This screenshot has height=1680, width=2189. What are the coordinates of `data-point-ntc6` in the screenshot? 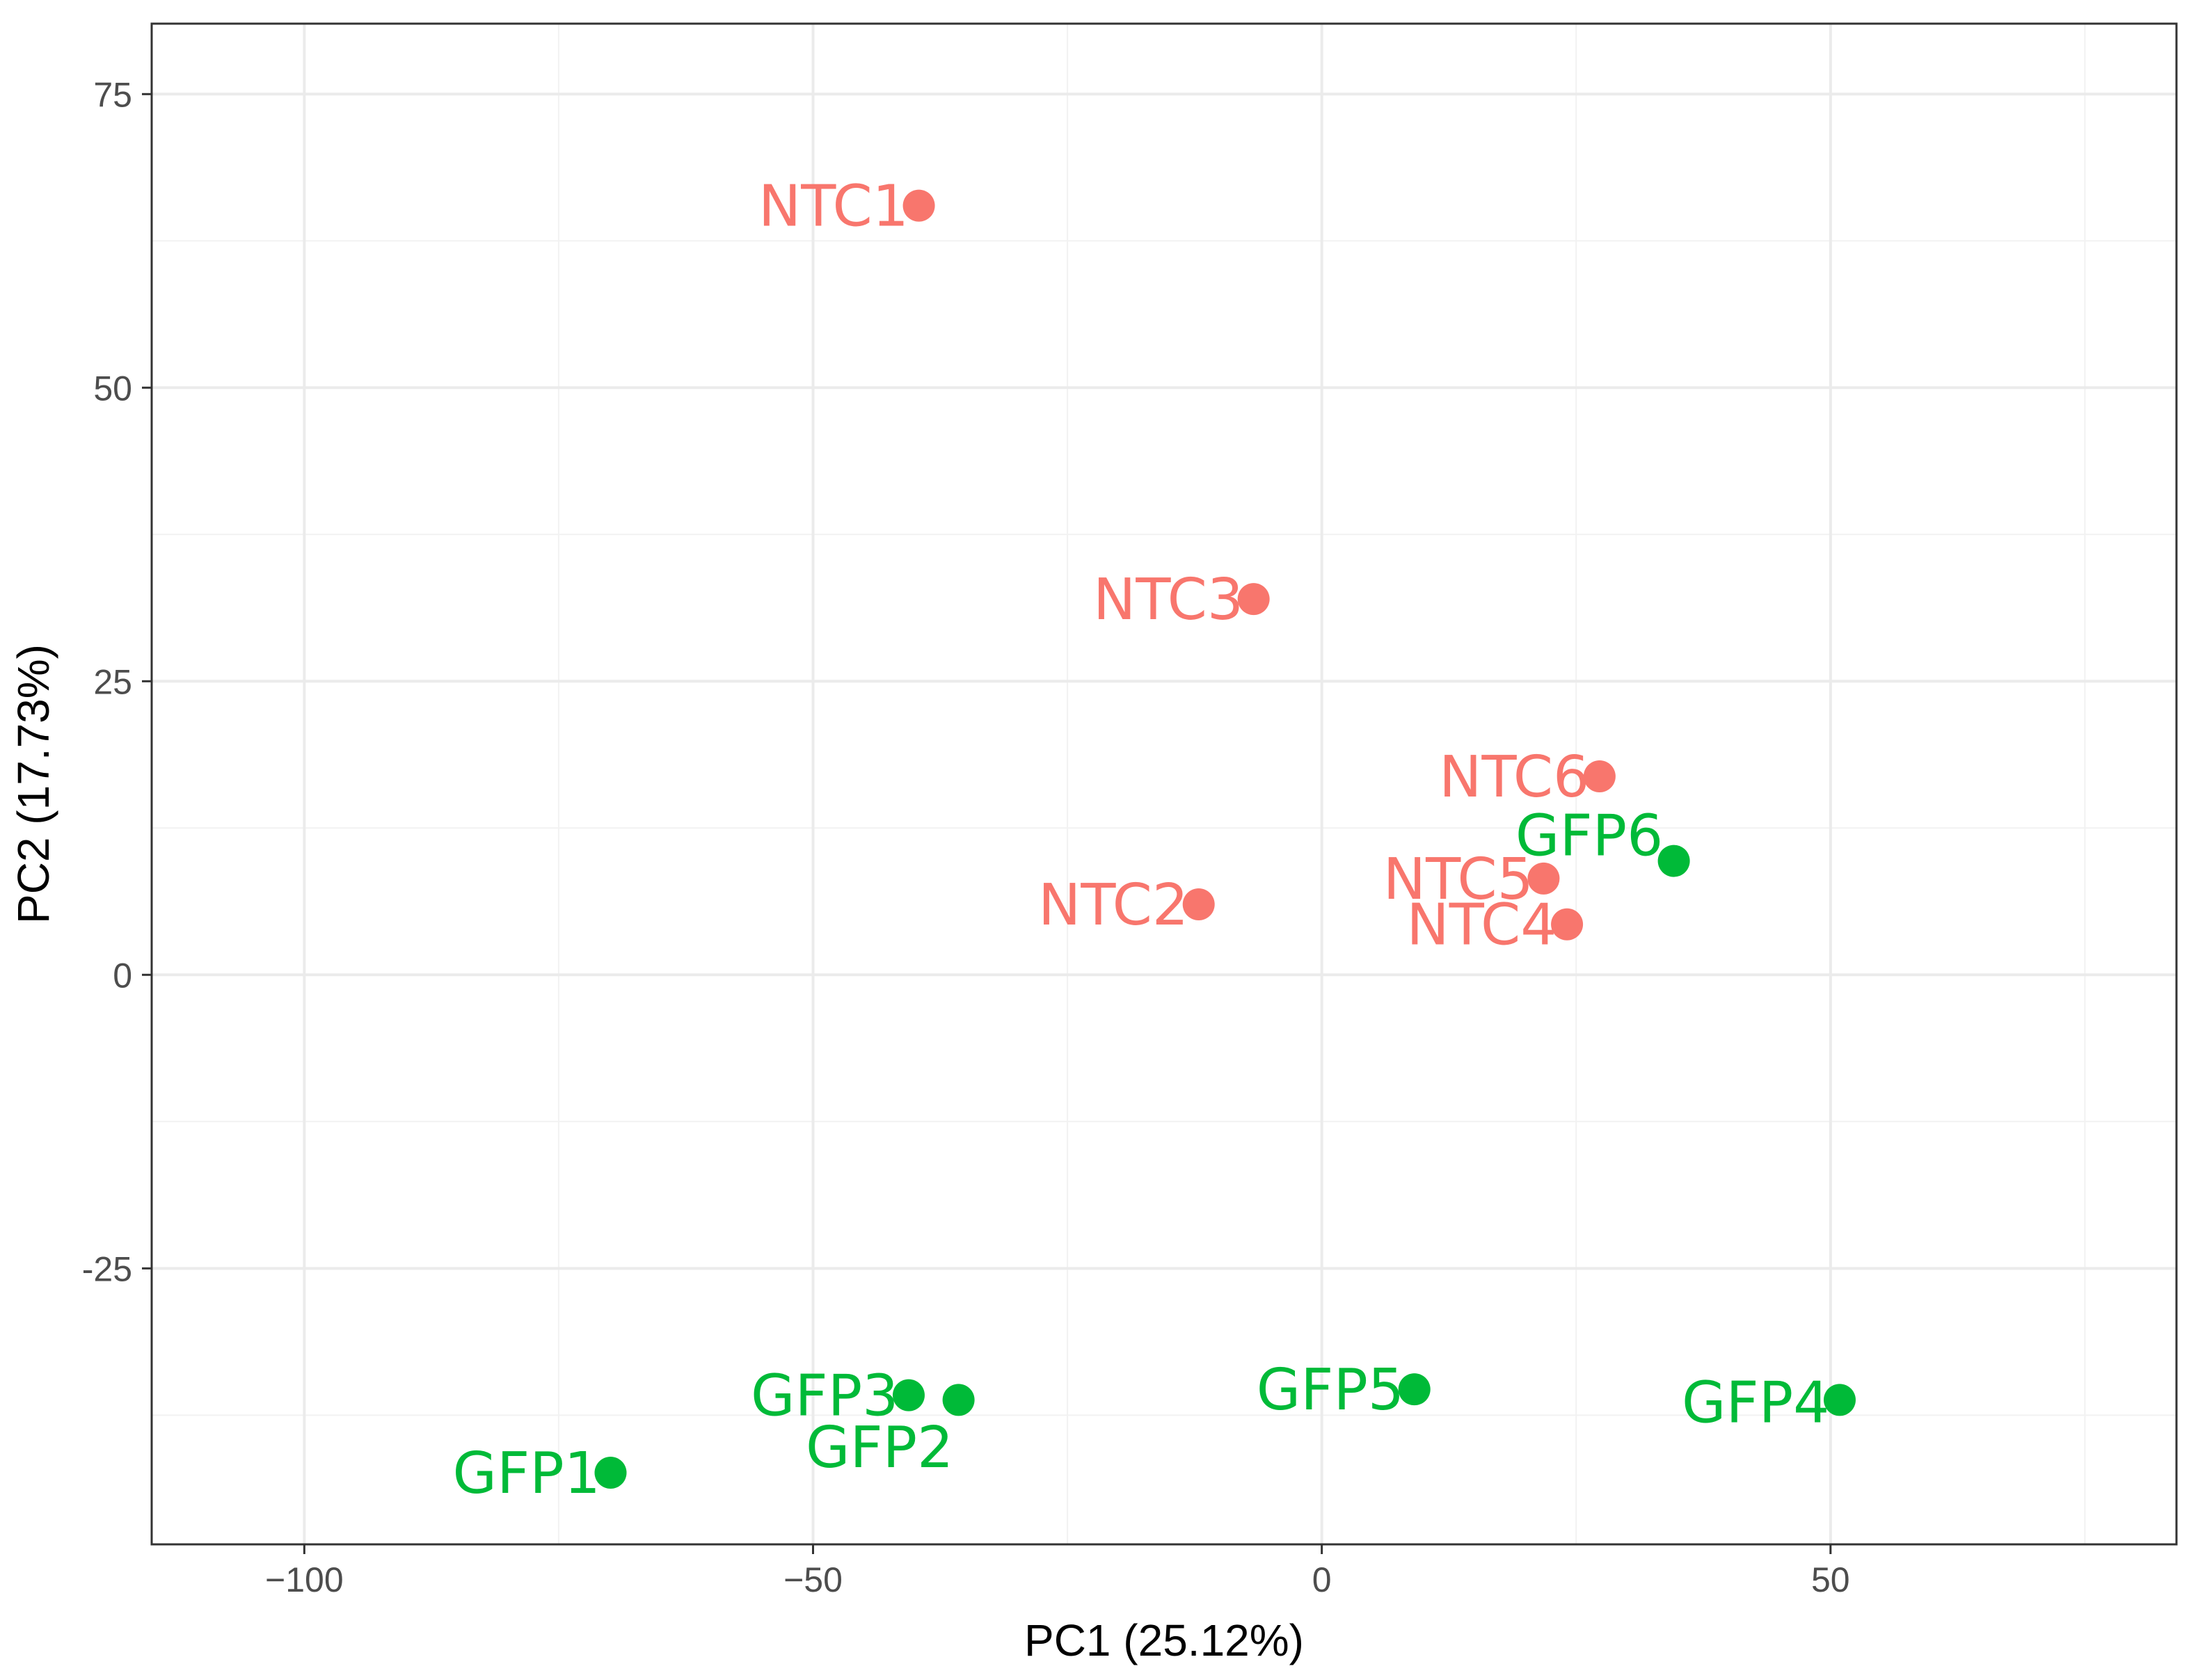 It's located at (1600, 776).